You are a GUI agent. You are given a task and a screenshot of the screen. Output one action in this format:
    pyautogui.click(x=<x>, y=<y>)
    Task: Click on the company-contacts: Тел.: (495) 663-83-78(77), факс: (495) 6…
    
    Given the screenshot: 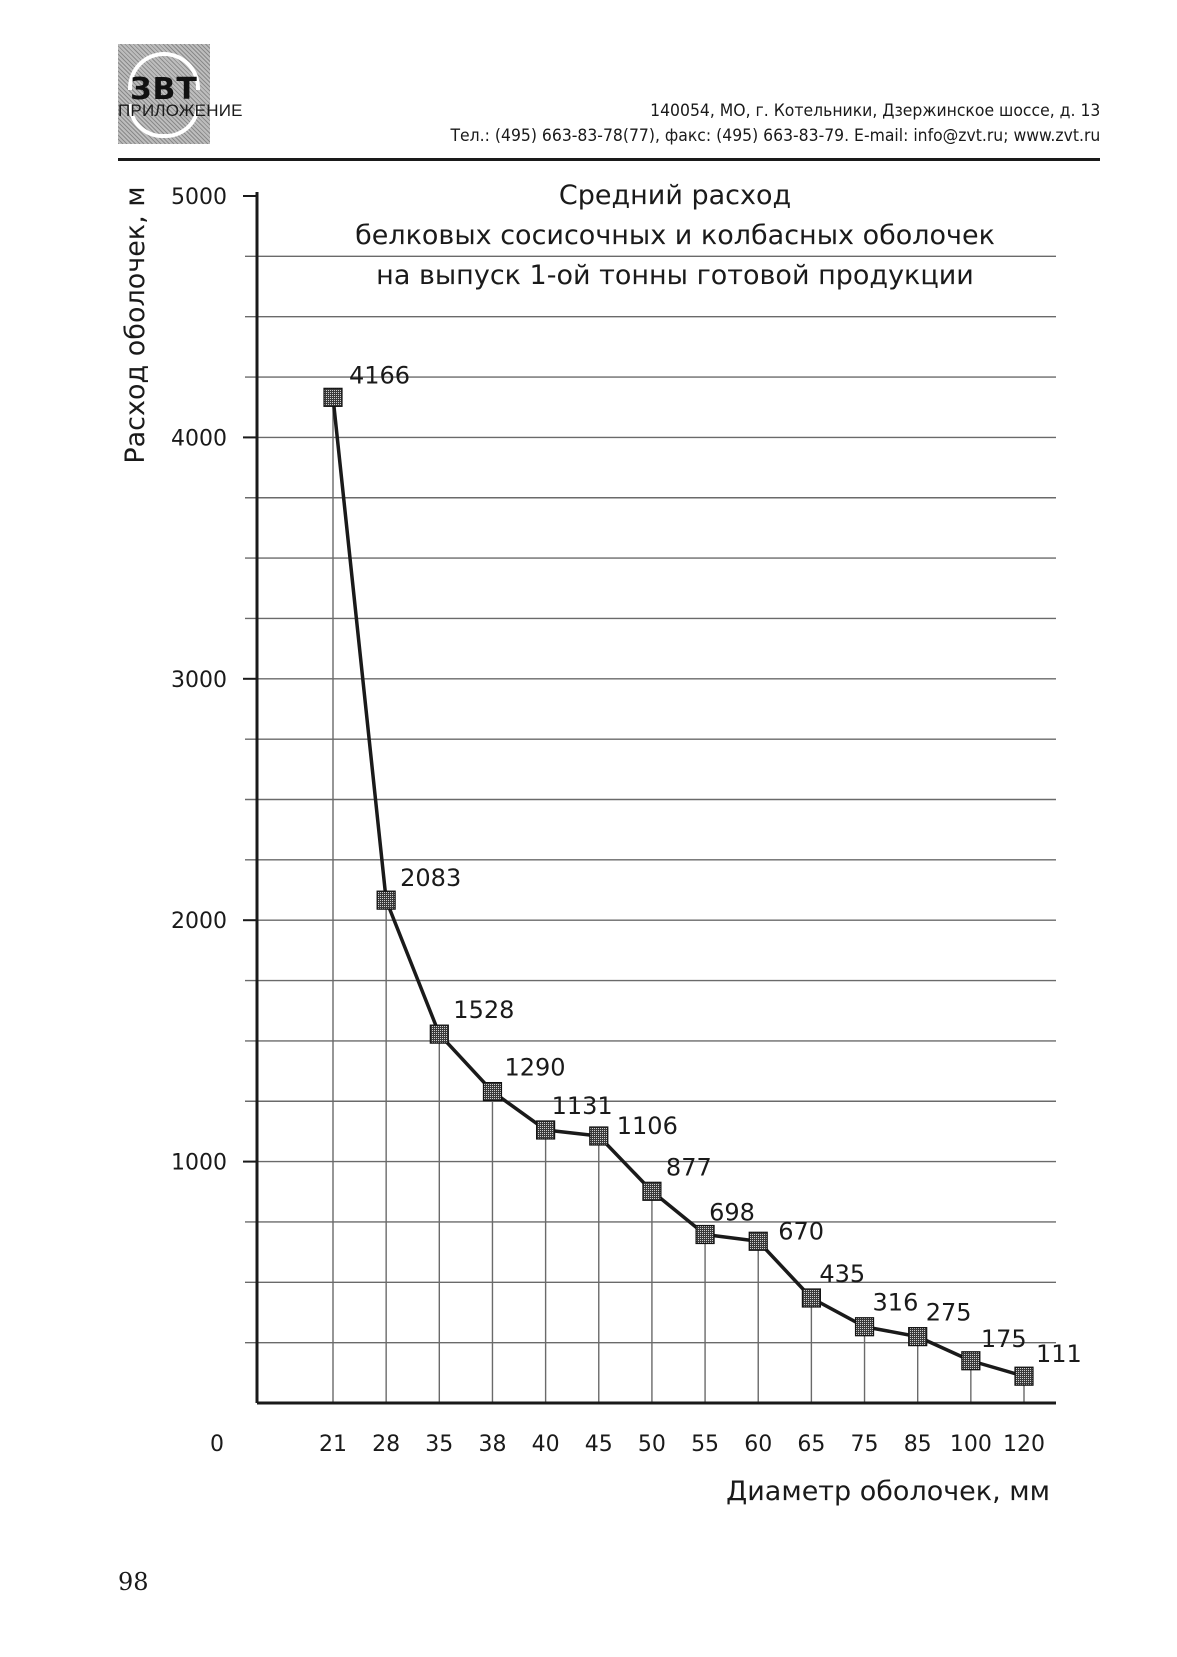 What is the action you would take?
    pyautogui.click(x=775, y=136)
    